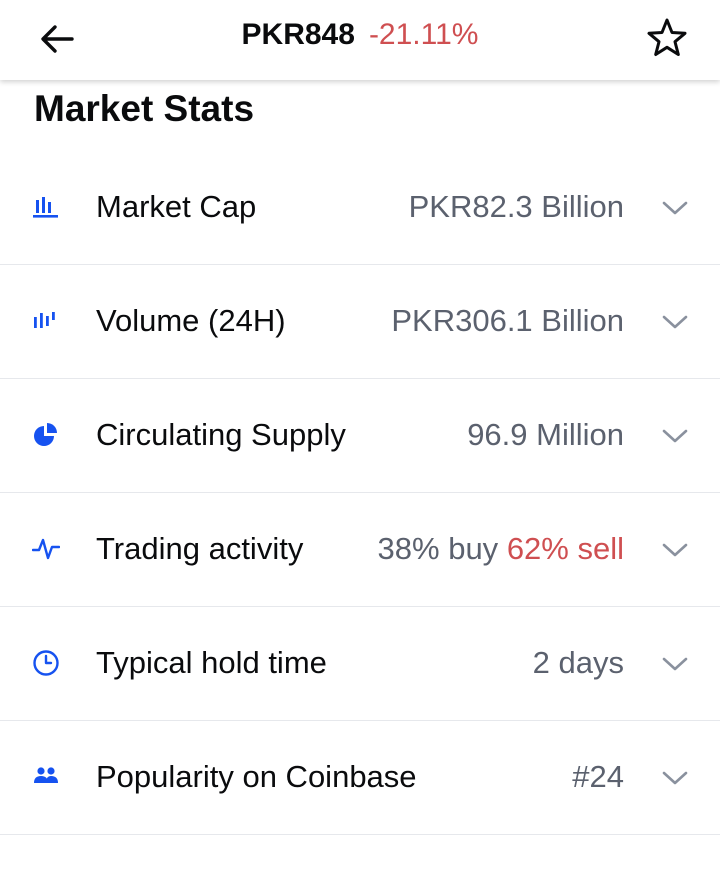  I want to click on asset-price: PKR848, so click(298, 34).